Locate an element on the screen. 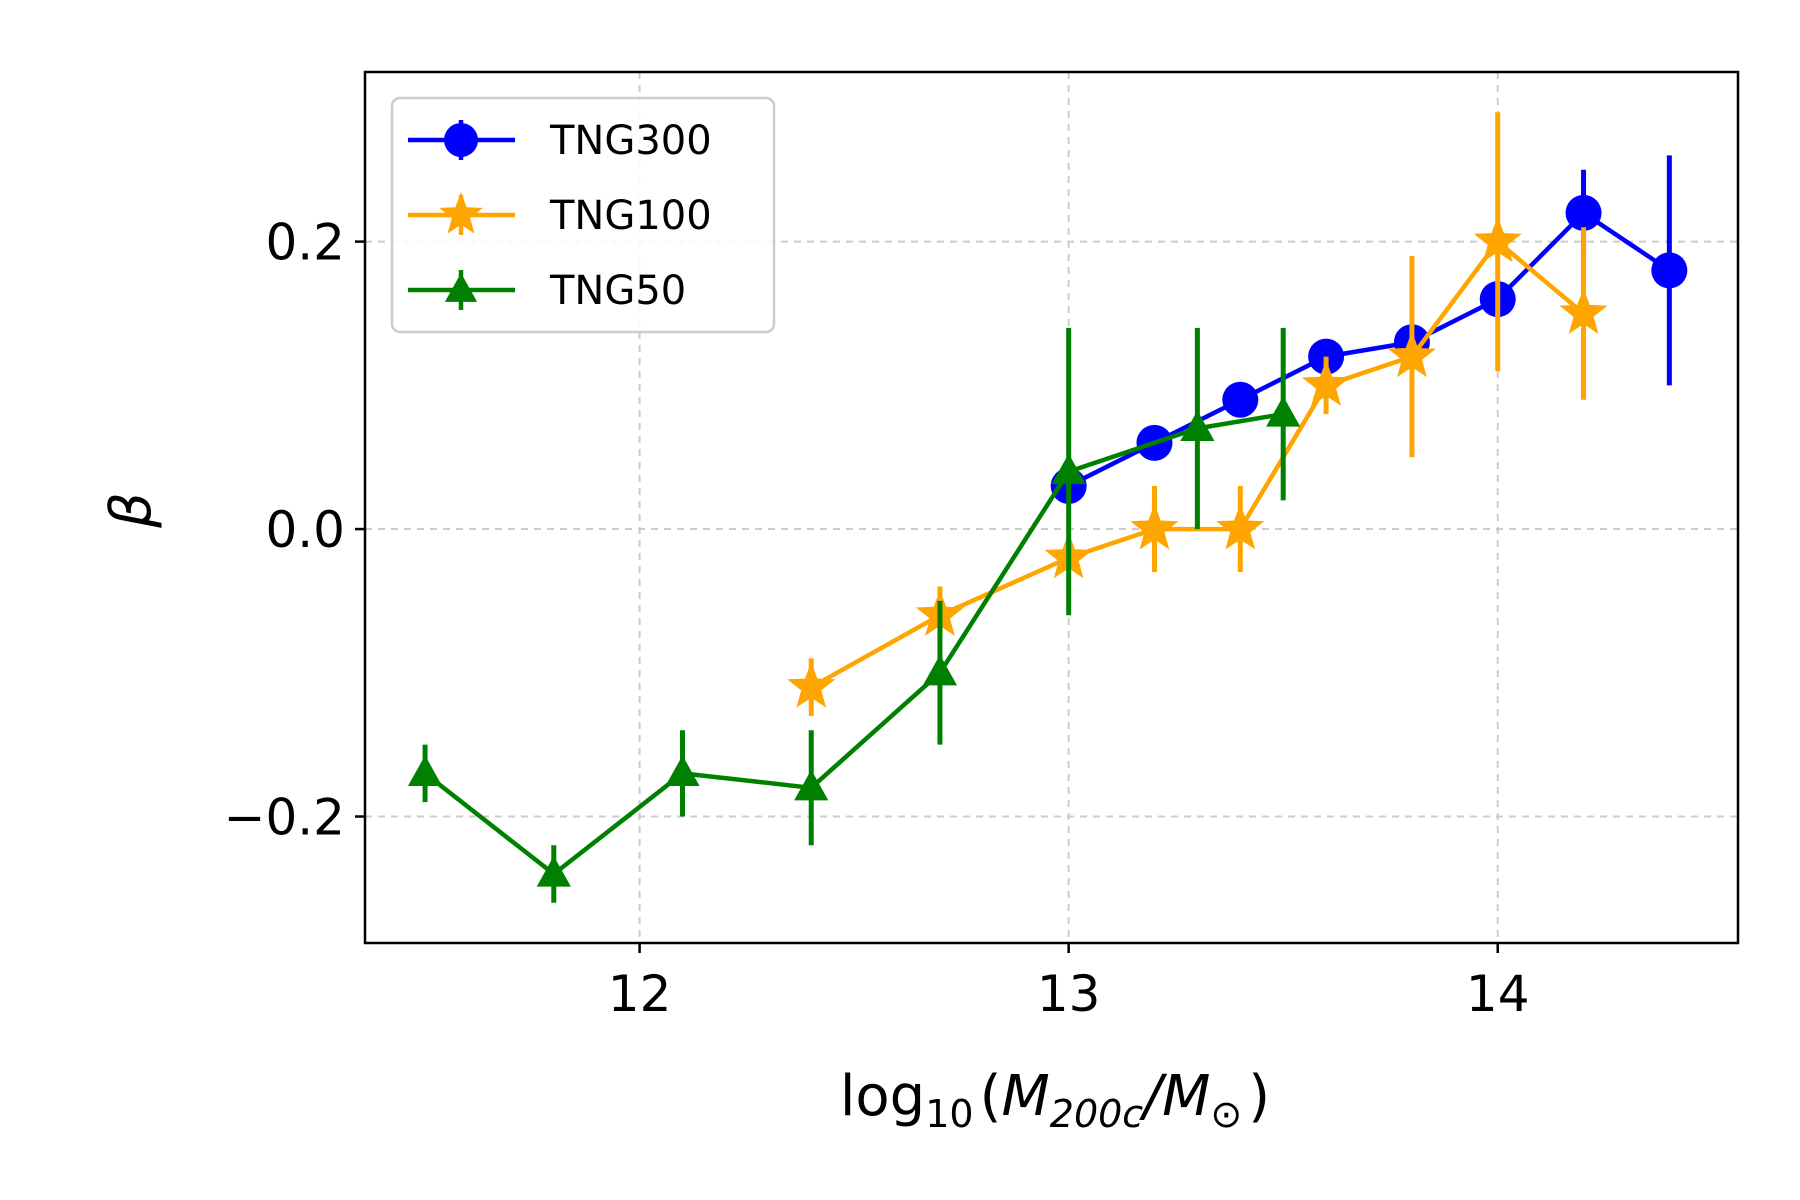 The width and height of the screenshot is (1800, 1200). legend-label: TNG50 is located at coordinates (617, 291).